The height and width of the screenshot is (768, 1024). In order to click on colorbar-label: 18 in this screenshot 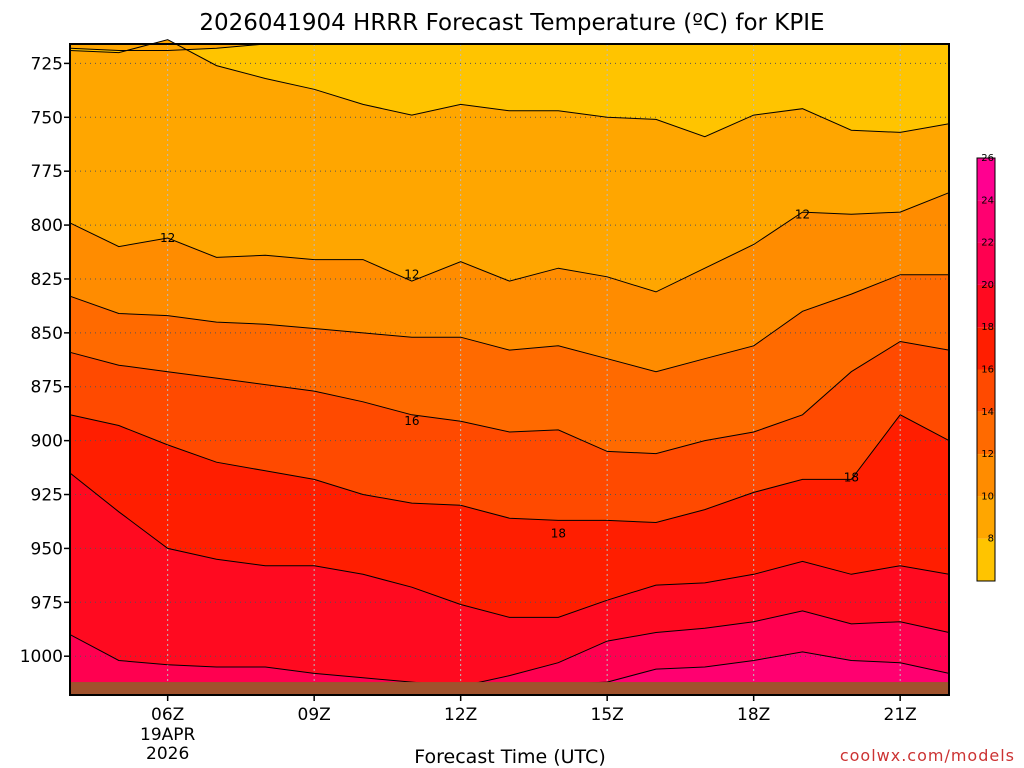, I will do `click(987, 327)`.